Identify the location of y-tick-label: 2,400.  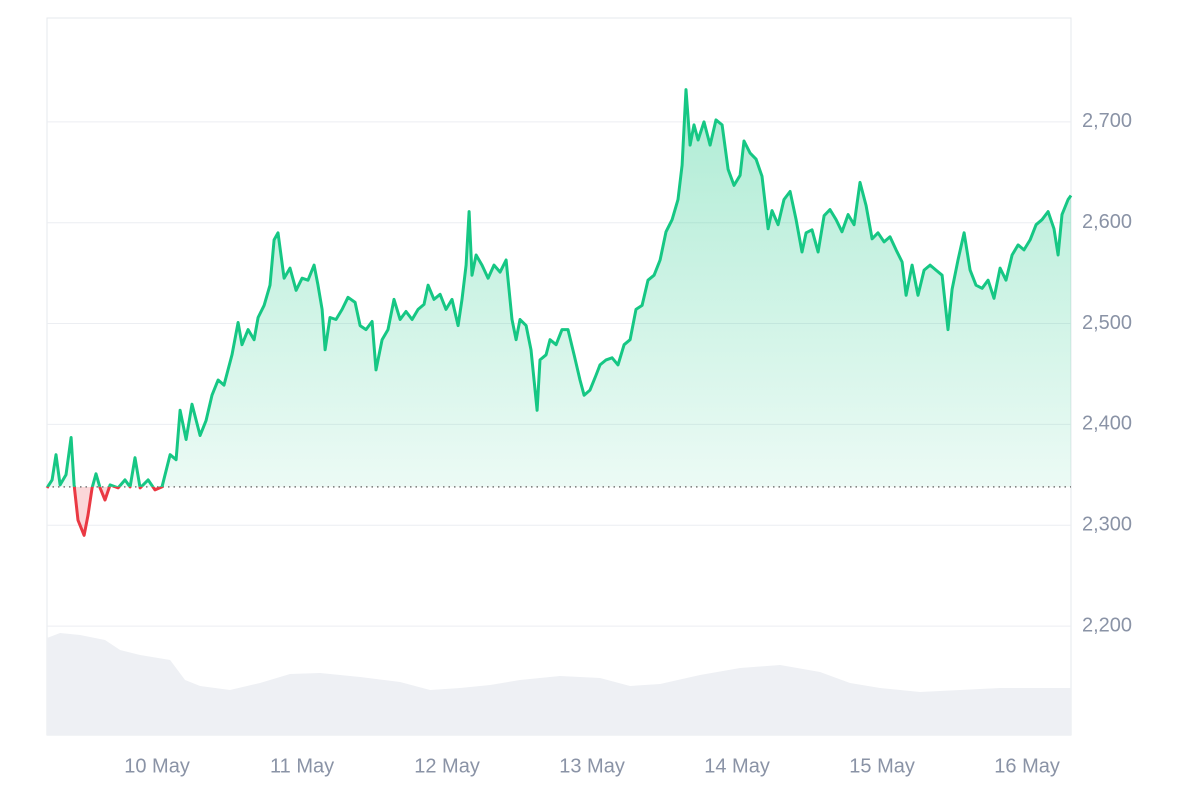
(1107, 424).